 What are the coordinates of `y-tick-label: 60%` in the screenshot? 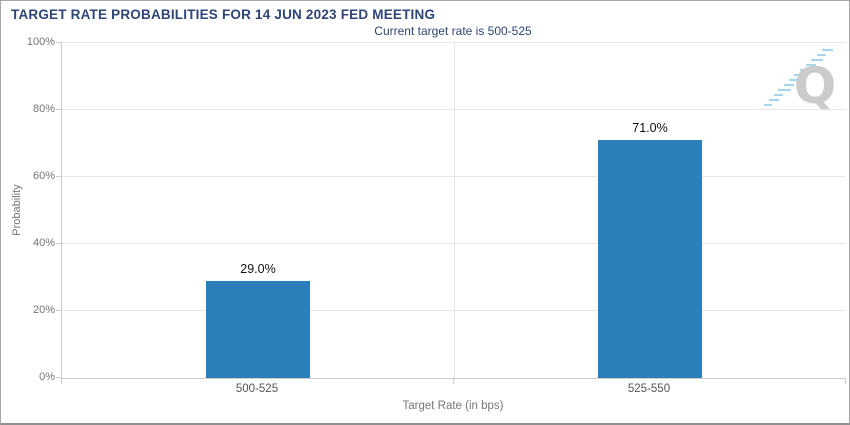 It's located at (43, 176).